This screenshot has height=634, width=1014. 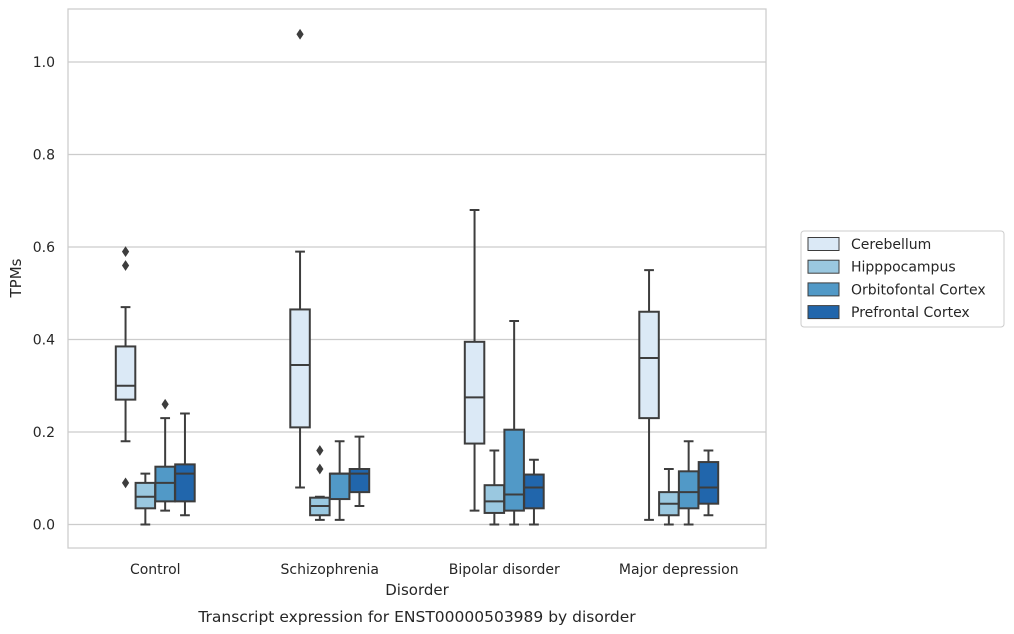 What do you see at coordinates (679, 570) in the screenshot?
I see `x-tick-label: Major depression` at bounding box center [679, 570].